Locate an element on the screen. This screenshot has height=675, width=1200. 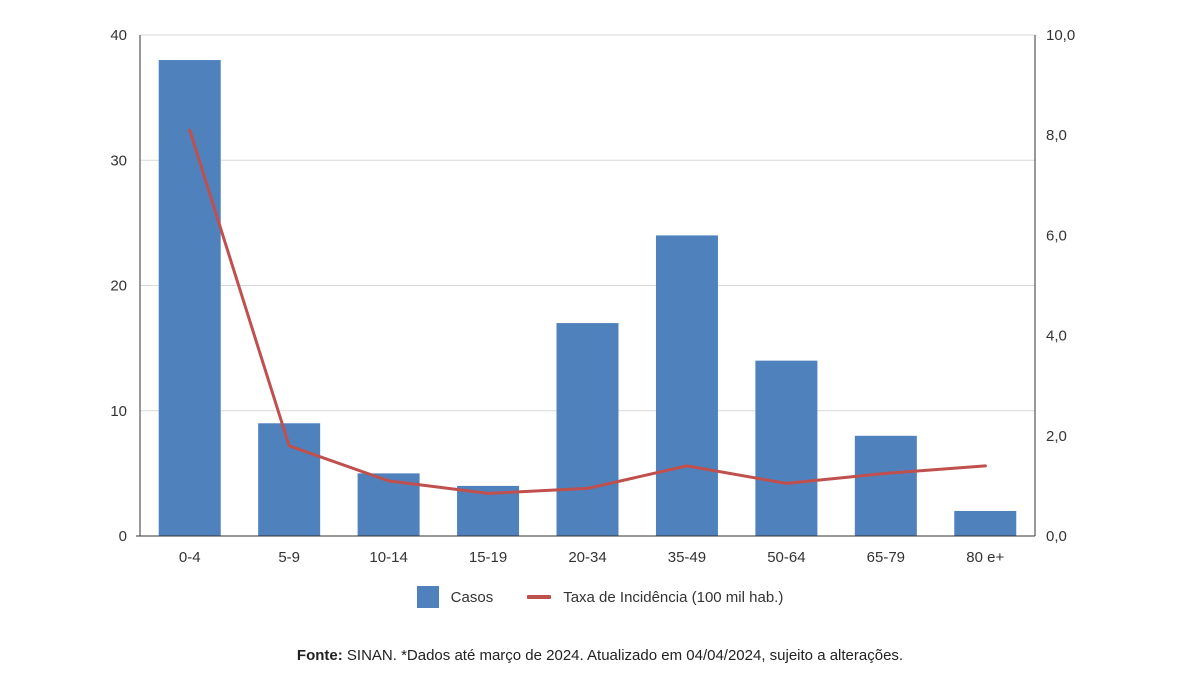
legend-item-casos: Casos is located at coordinates (455, 597).